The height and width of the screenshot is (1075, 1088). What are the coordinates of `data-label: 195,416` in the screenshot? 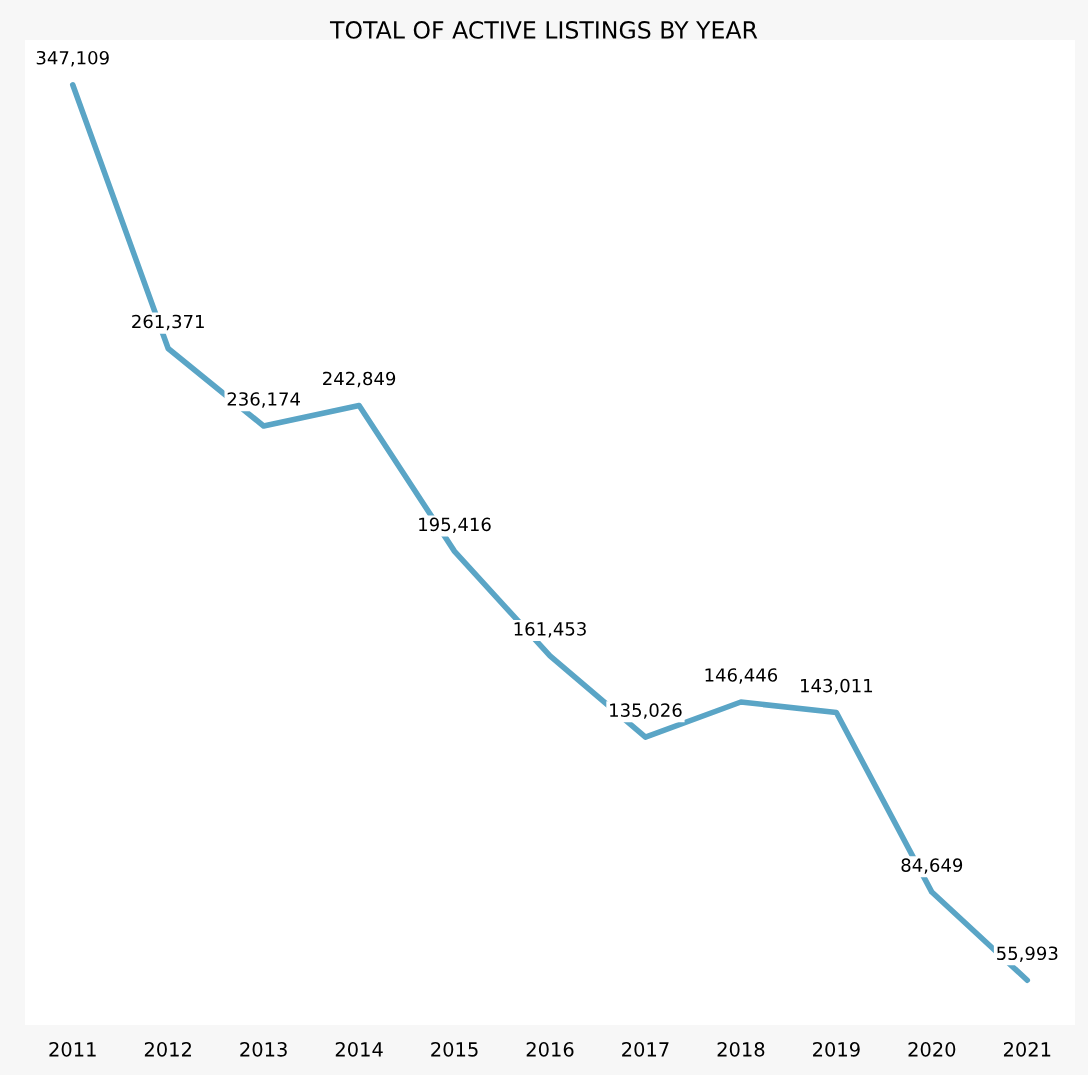 It's located at (455, 525).